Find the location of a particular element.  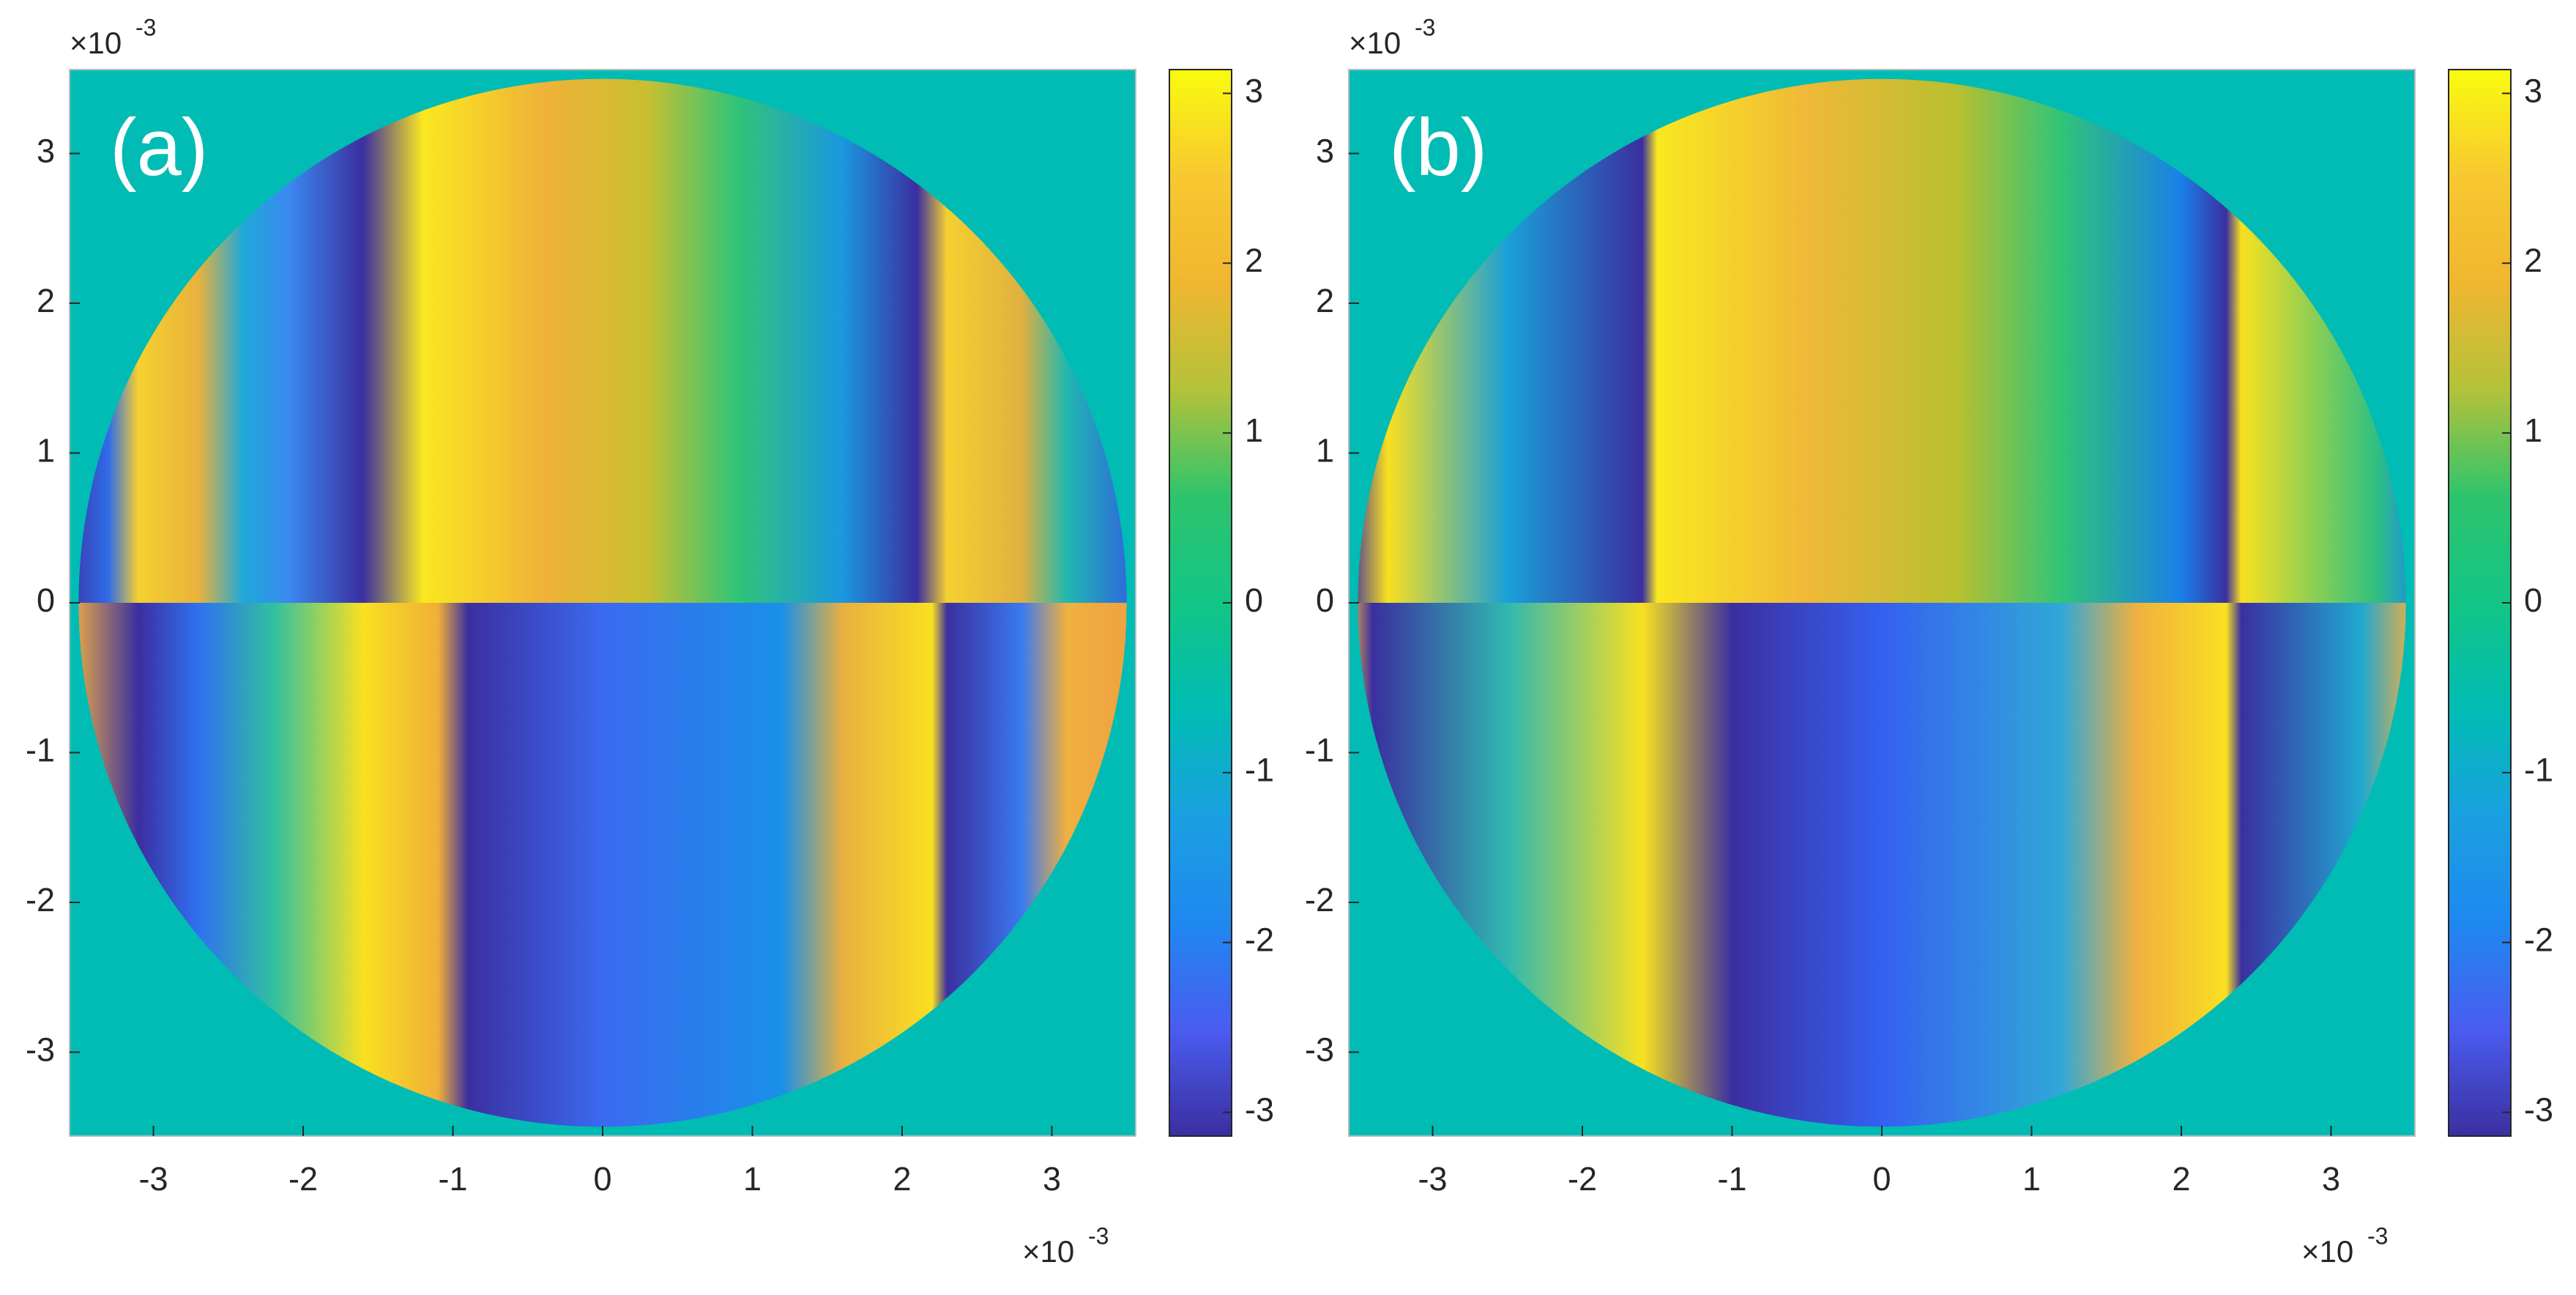

panel-label: (a) is located at coordinates (159, 148).